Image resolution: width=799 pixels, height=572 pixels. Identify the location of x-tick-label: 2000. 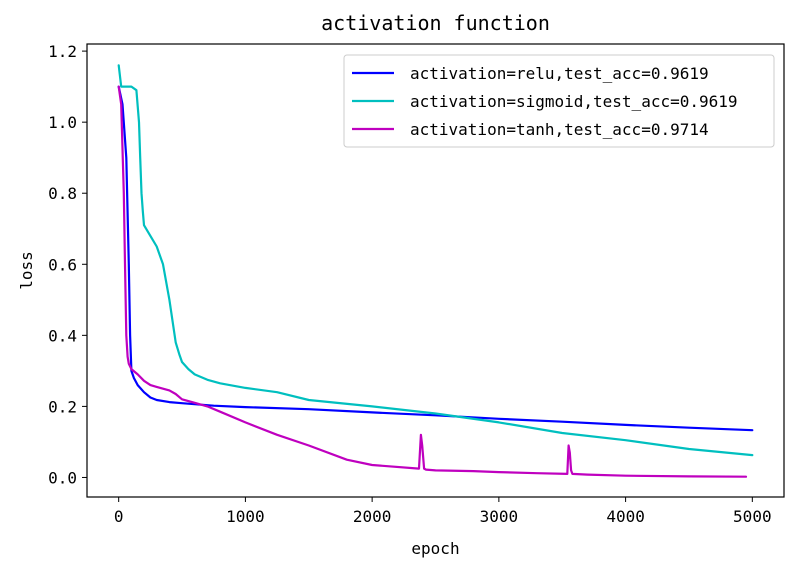
(372, 516).